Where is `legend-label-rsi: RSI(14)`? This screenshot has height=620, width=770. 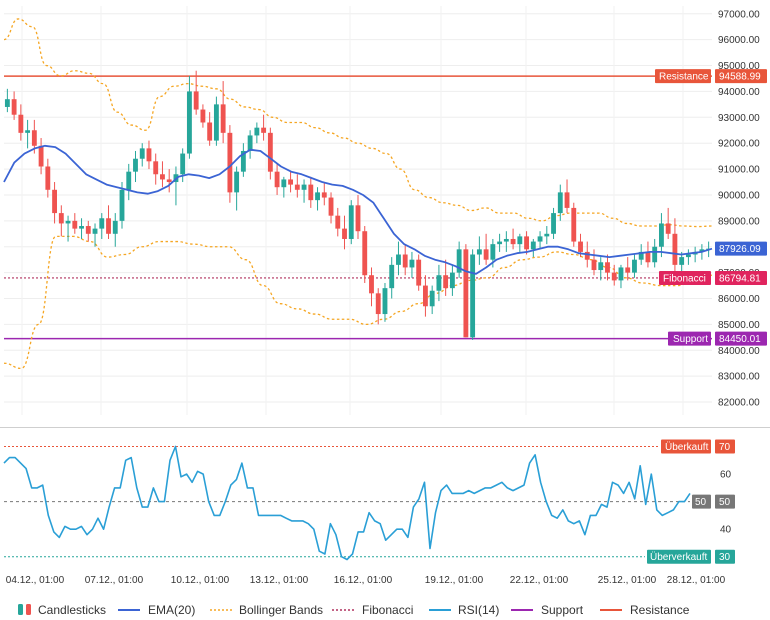 legend-label-rsi: RSI(14) is located at coordinates (478, 610).